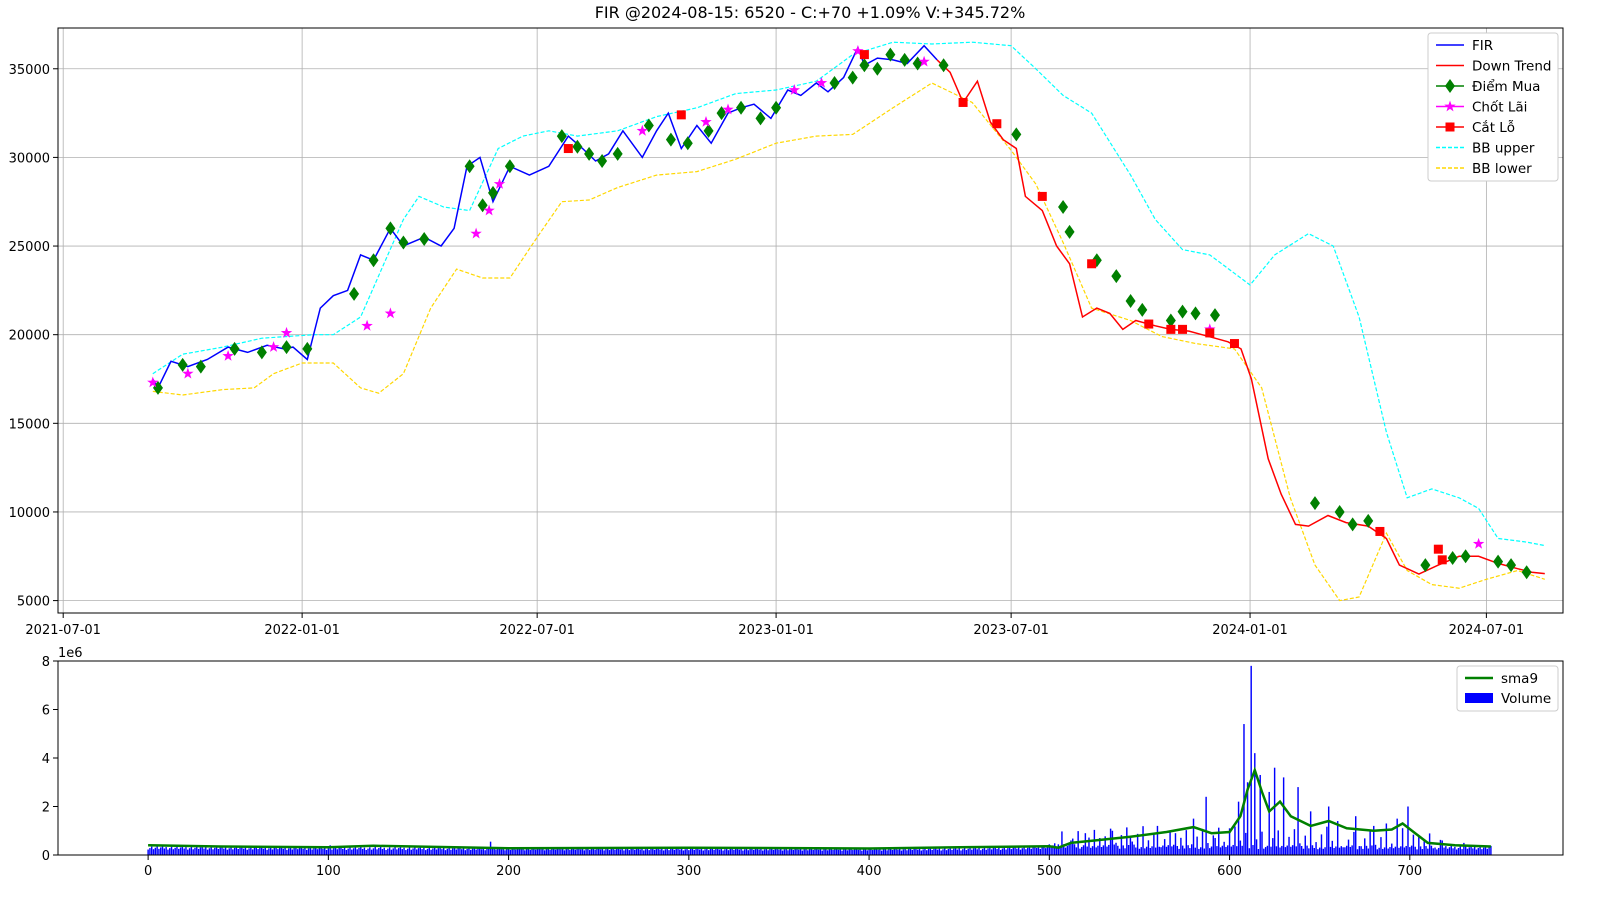 Image resolution: width=1600 pixels, height=900 pixels. What do you see at coordinates (476, 233) in the screenshot?
I see `take-profit-marker` at bounding box center [476, 233].